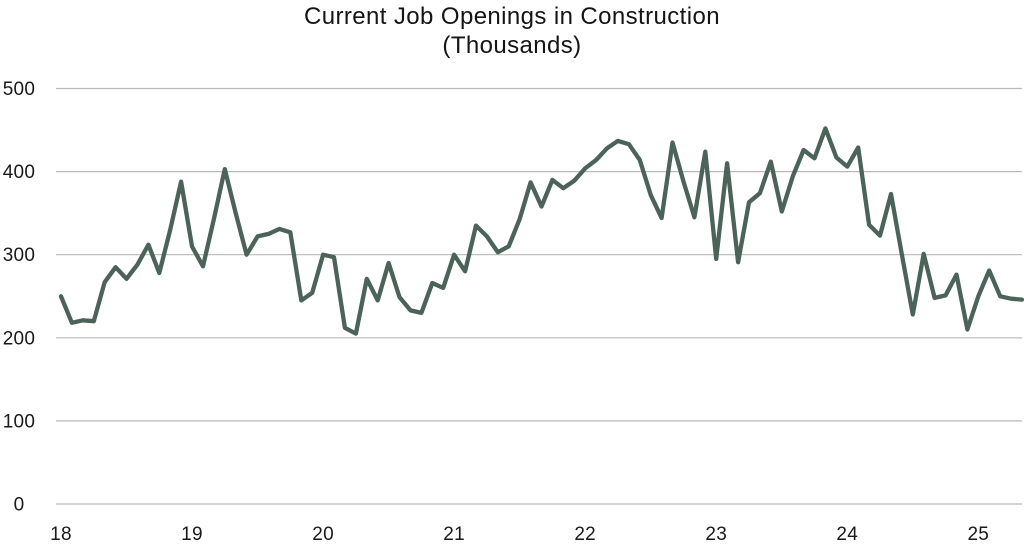 The height and width of the screenshot is (550, 1024). Describe the element at coordinates (19, 421) in the screenshot. I see `y-tick-label-100: 100` at that location.